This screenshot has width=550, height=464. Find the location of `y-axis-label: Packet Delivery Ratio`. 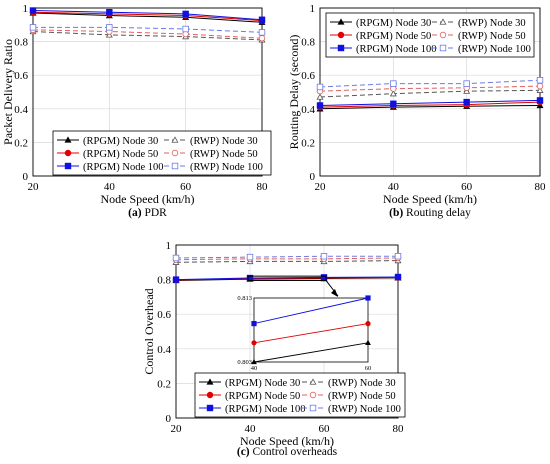

y-axis-label: Packet Delivery Ratio is located at coordinates (8, 92).